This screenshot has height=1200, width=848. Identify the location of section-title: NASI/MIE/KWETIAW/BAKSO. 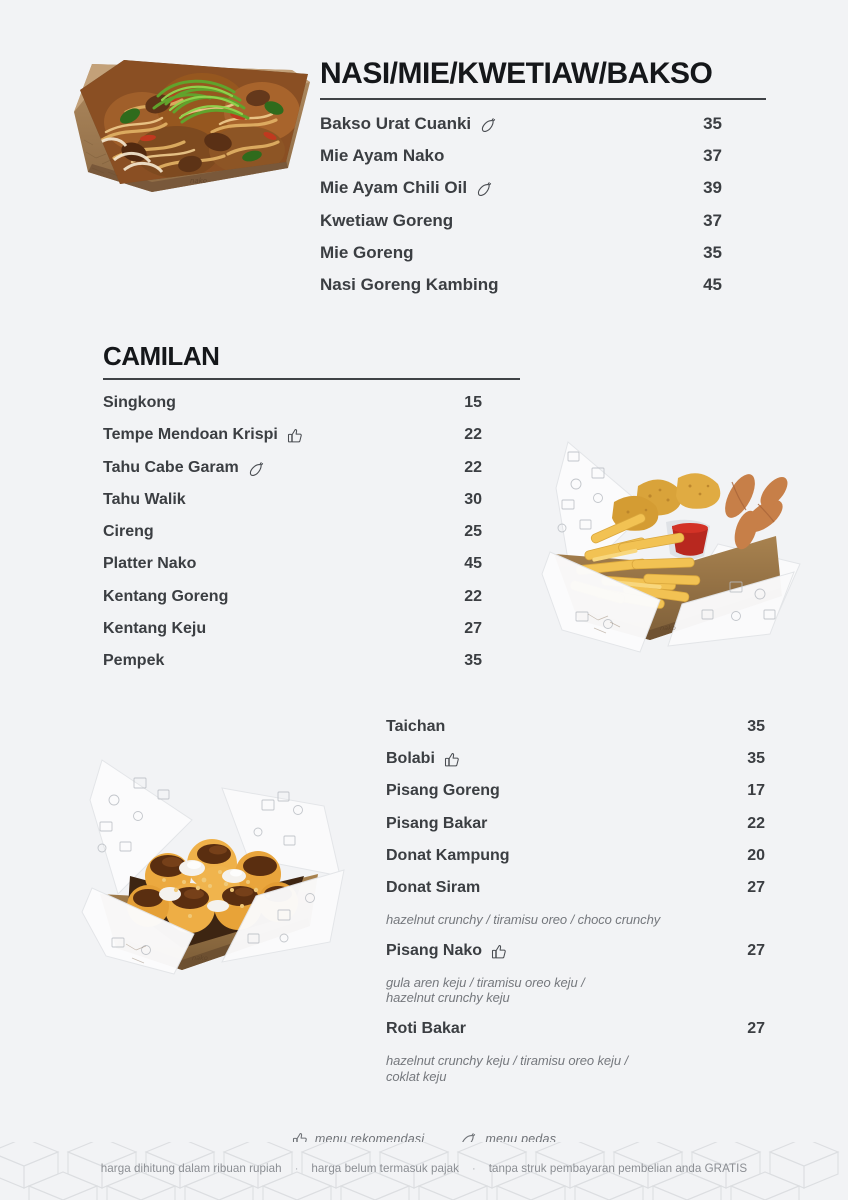
(516, 73).